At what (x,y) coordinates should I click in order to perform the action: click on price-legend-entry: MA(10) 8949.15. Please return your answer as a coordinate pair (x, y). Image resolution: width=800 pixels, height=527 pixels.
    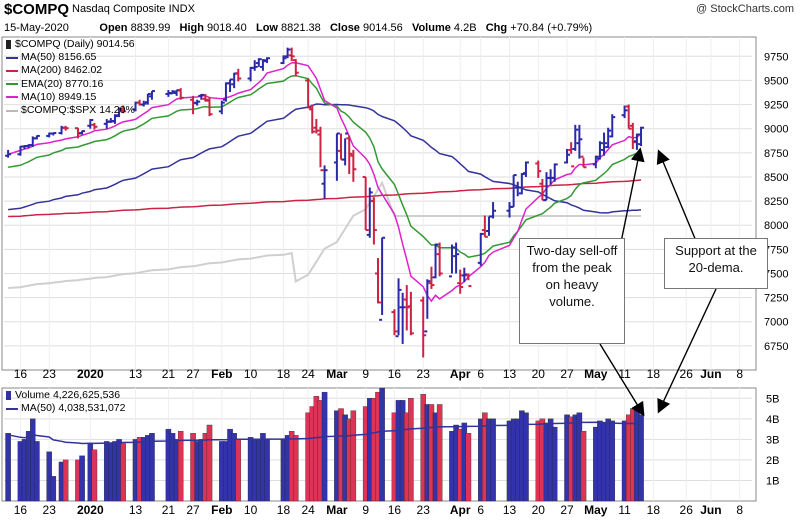
    Looking at the image, I should click on (70, 97).